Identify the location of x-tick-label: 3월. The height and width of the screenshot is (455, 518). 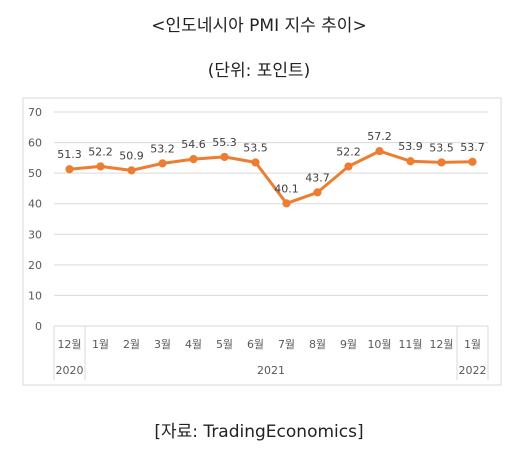
(162, 344).